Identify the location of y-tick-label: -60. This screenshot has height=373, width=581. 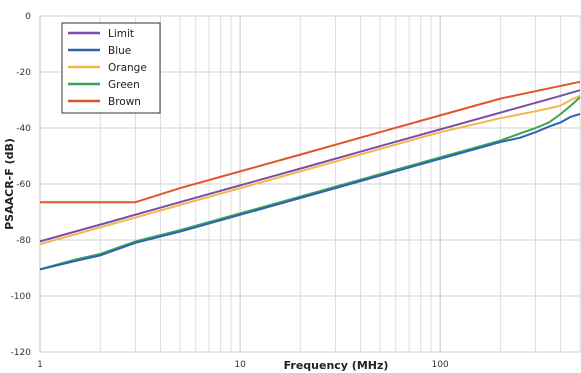
(23, 185).